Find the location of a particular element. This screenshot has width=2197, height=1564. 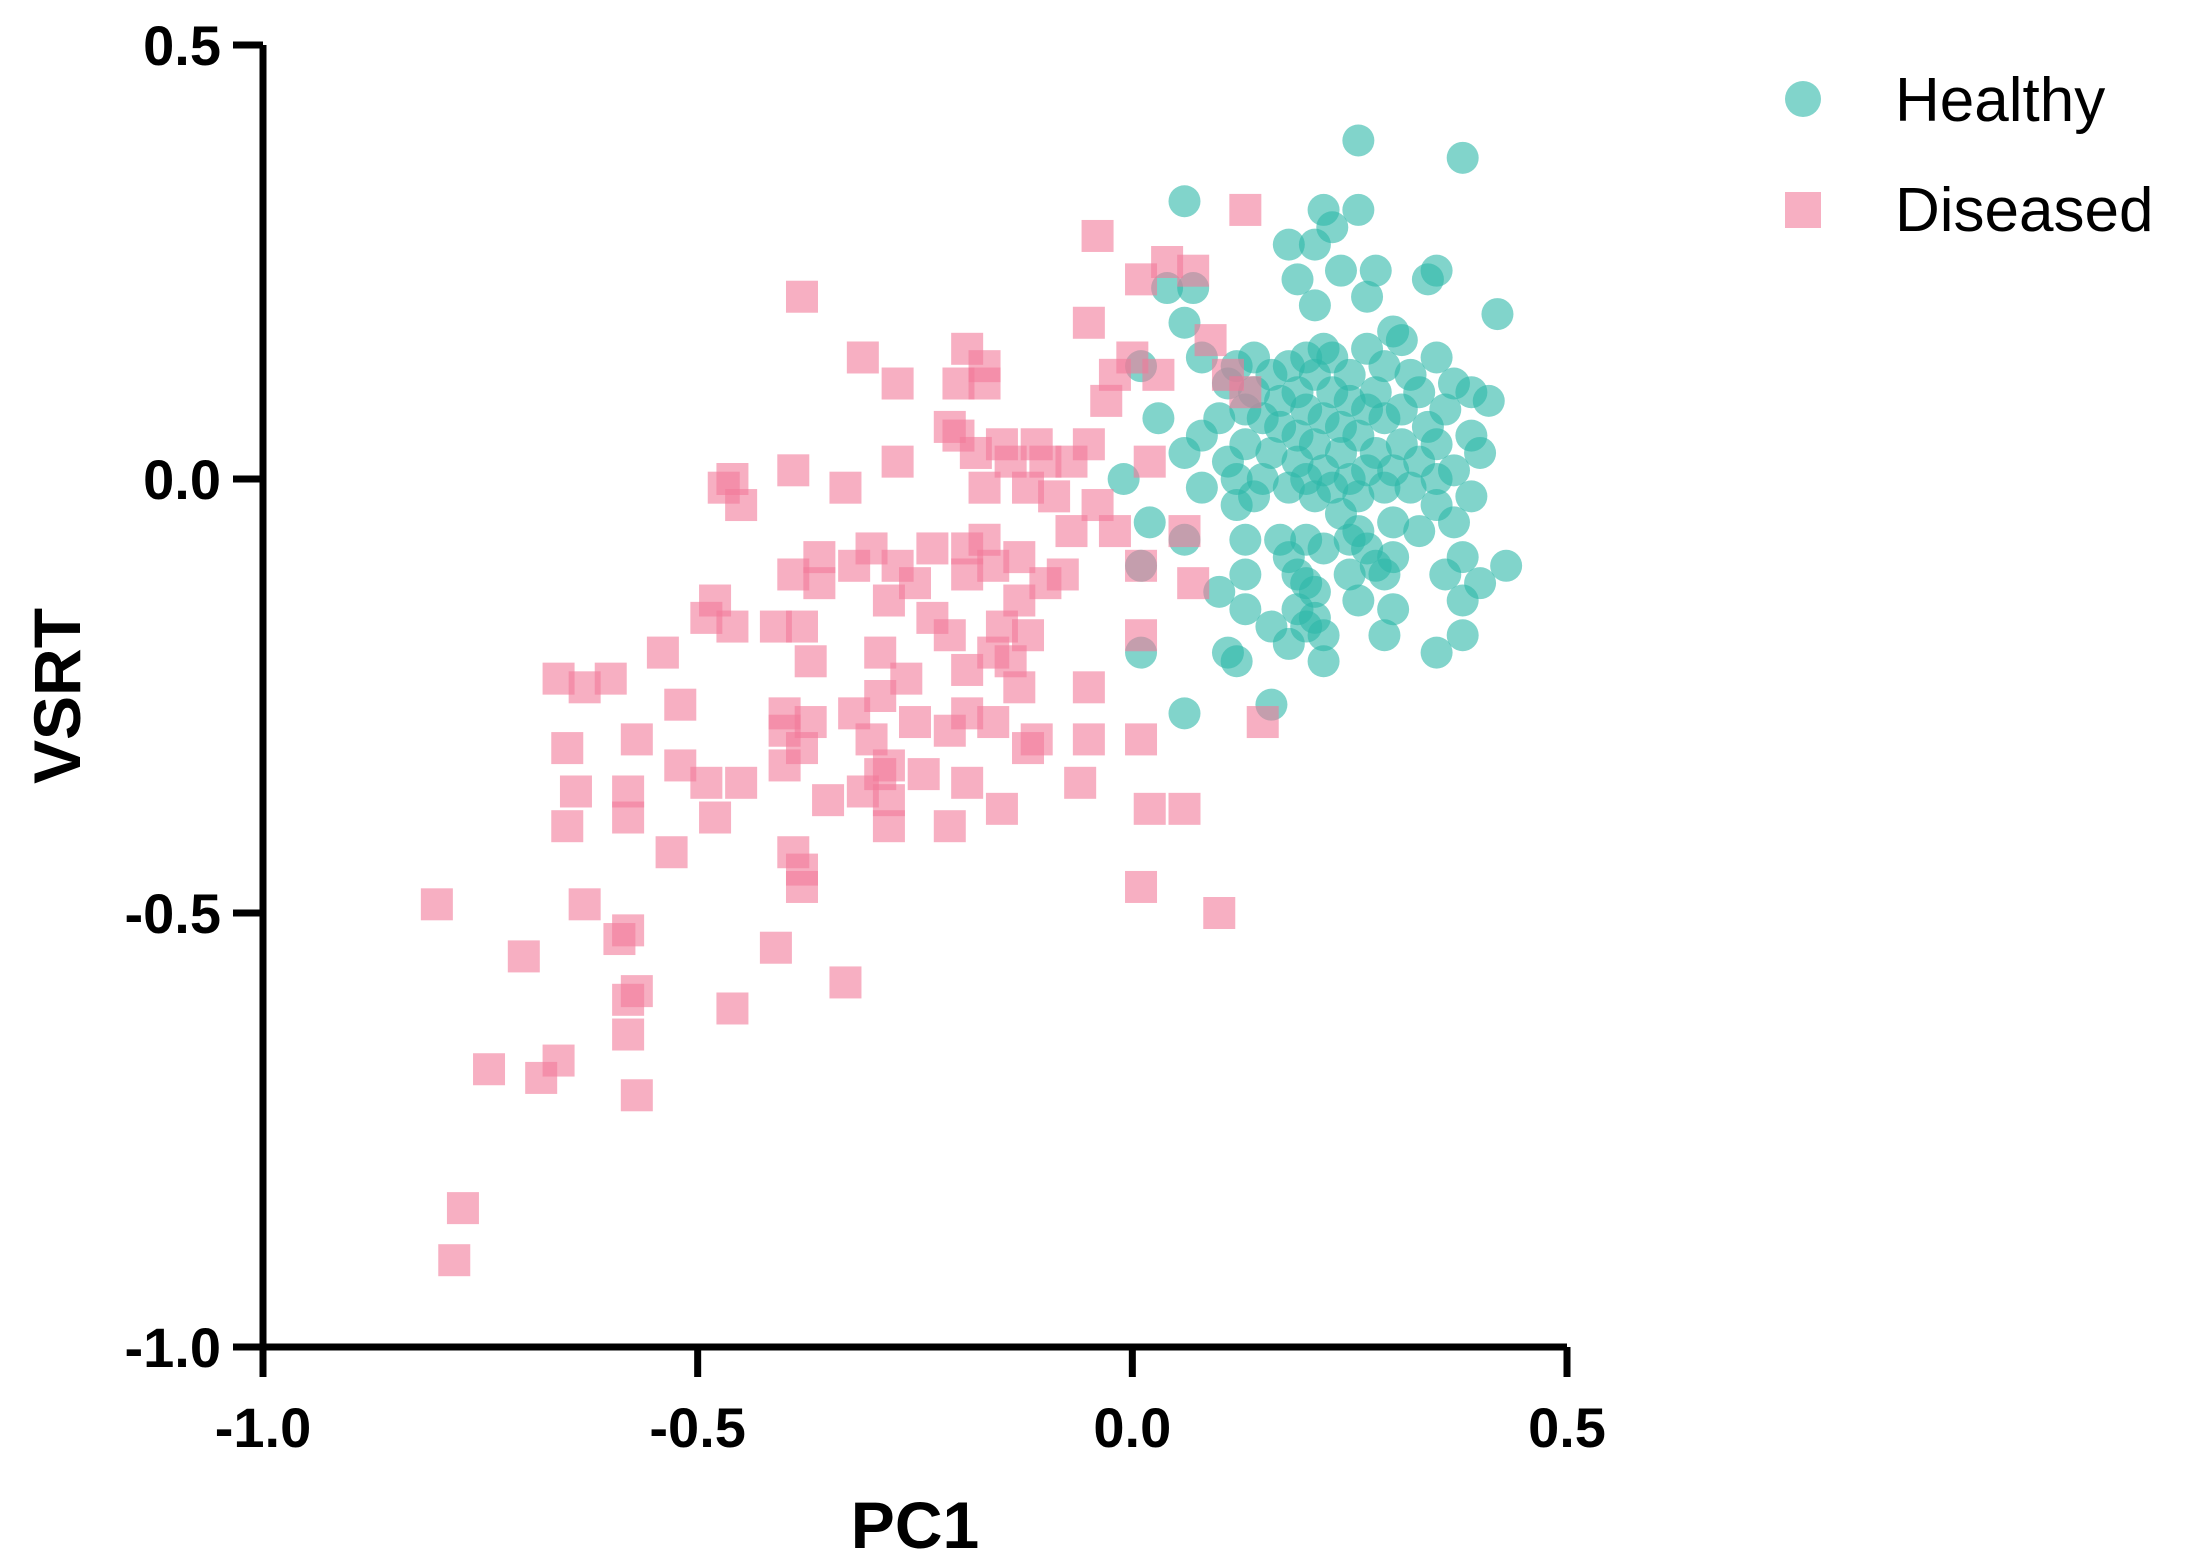

y-axis-ticks: -1.0 -0.5 0.0 0.5 is located at coordinates (194, 696).